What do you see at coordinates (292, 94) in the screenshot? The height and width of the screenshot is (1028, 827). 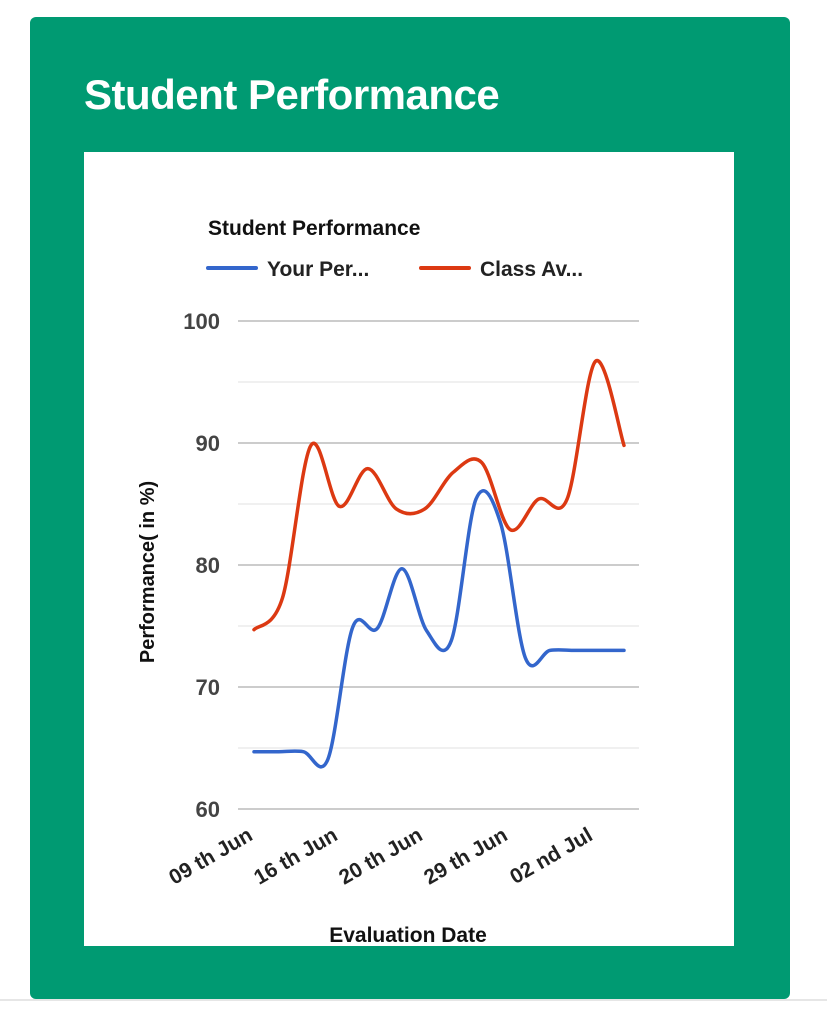 I see `card-title: Student Performance` at bounding box center [292, 94].